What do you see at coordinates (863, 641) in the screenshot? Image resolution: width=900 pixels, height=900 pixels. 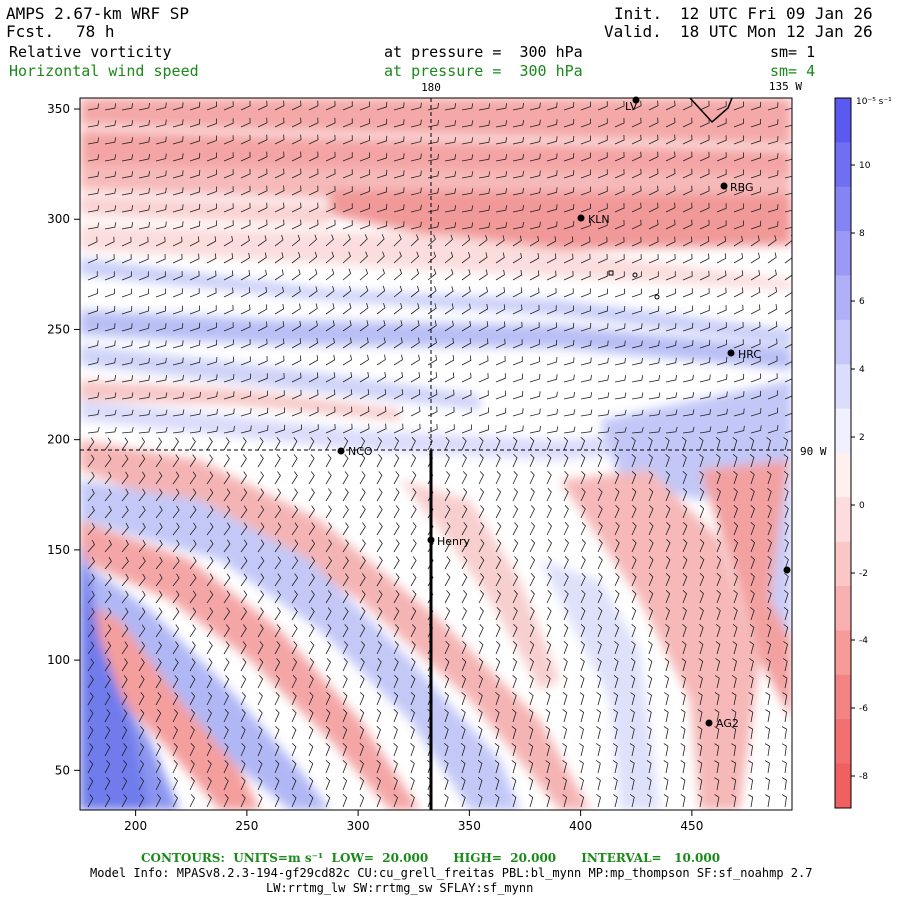 I see `colorbar-label: -4` at bounding box center [863, 641].